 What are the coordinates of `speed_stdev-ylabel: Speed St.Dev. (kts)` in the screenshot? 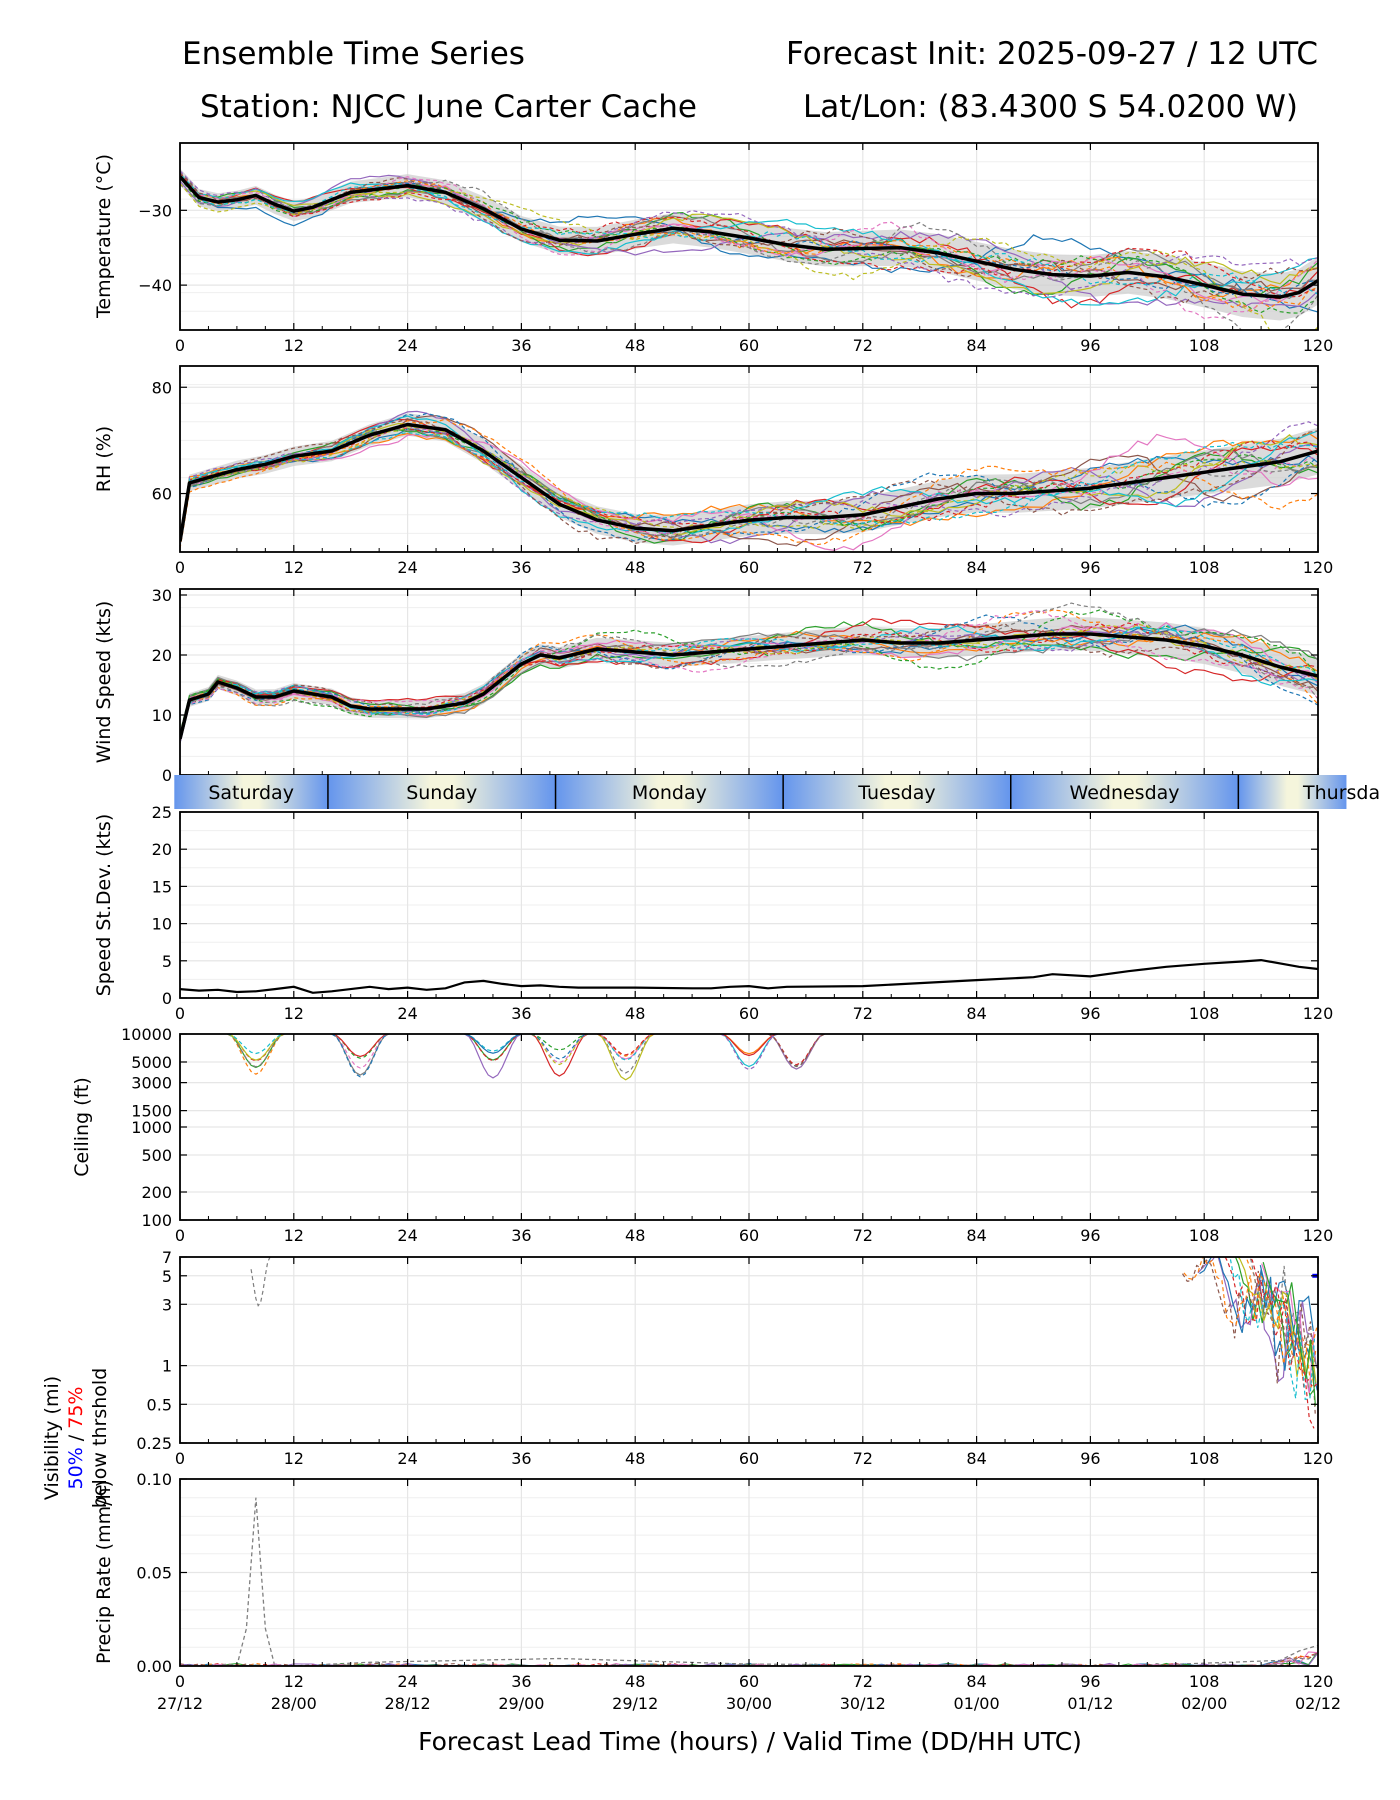 It's located at (104, 905).